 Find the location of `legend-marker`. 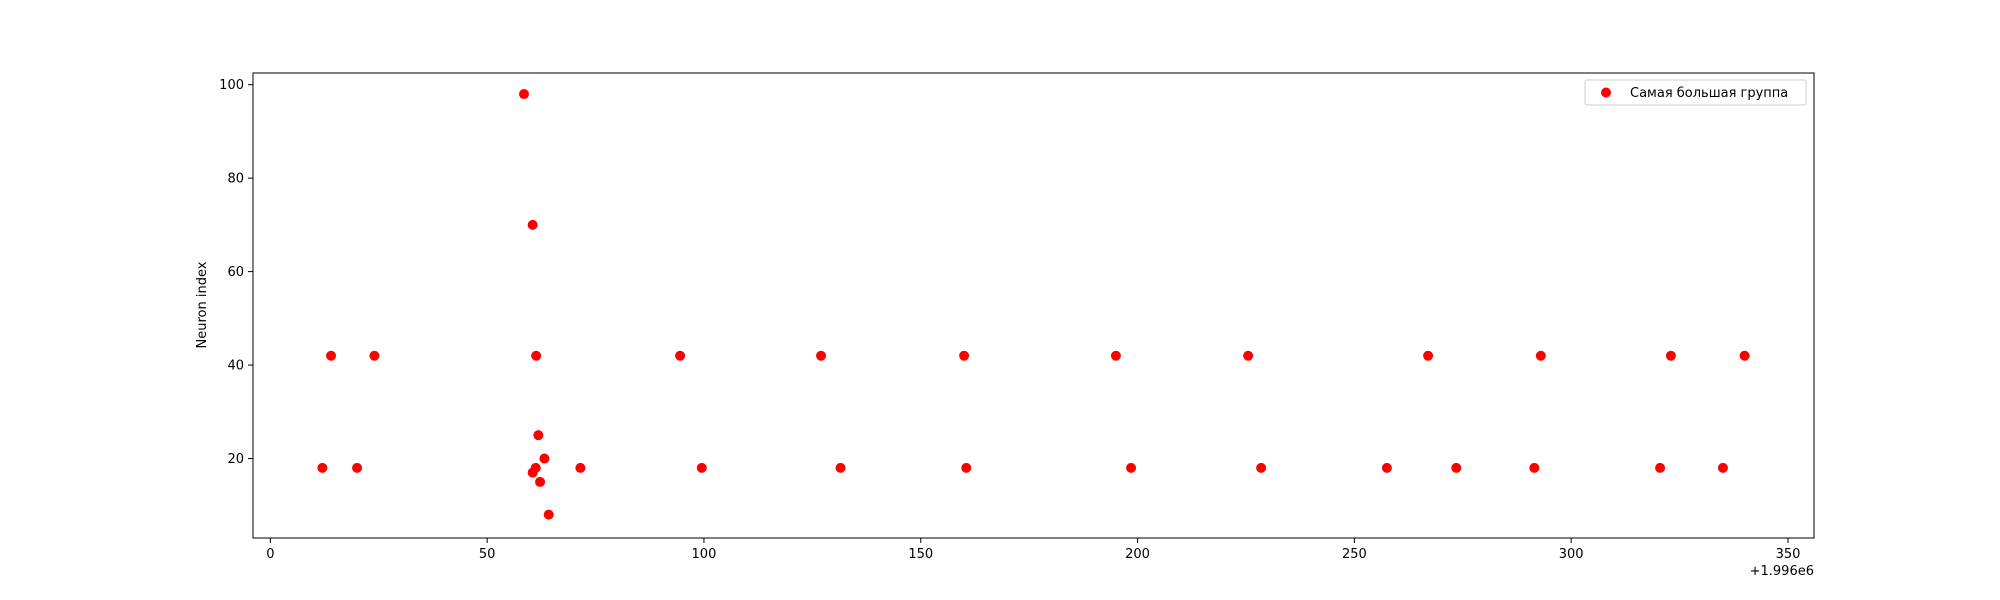

legend-marker is located at coordinates (1606, 92).